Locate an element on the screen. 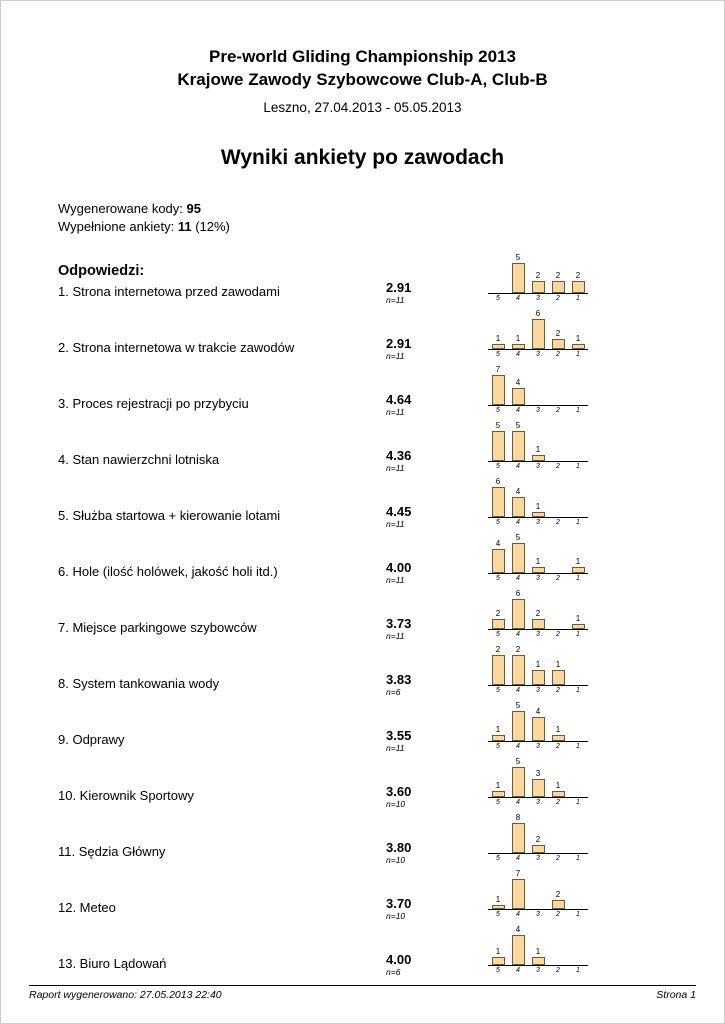 The width and height of the screenshot is (725, 1024). question-score: 4.00 is located at coordinates (399, 959).